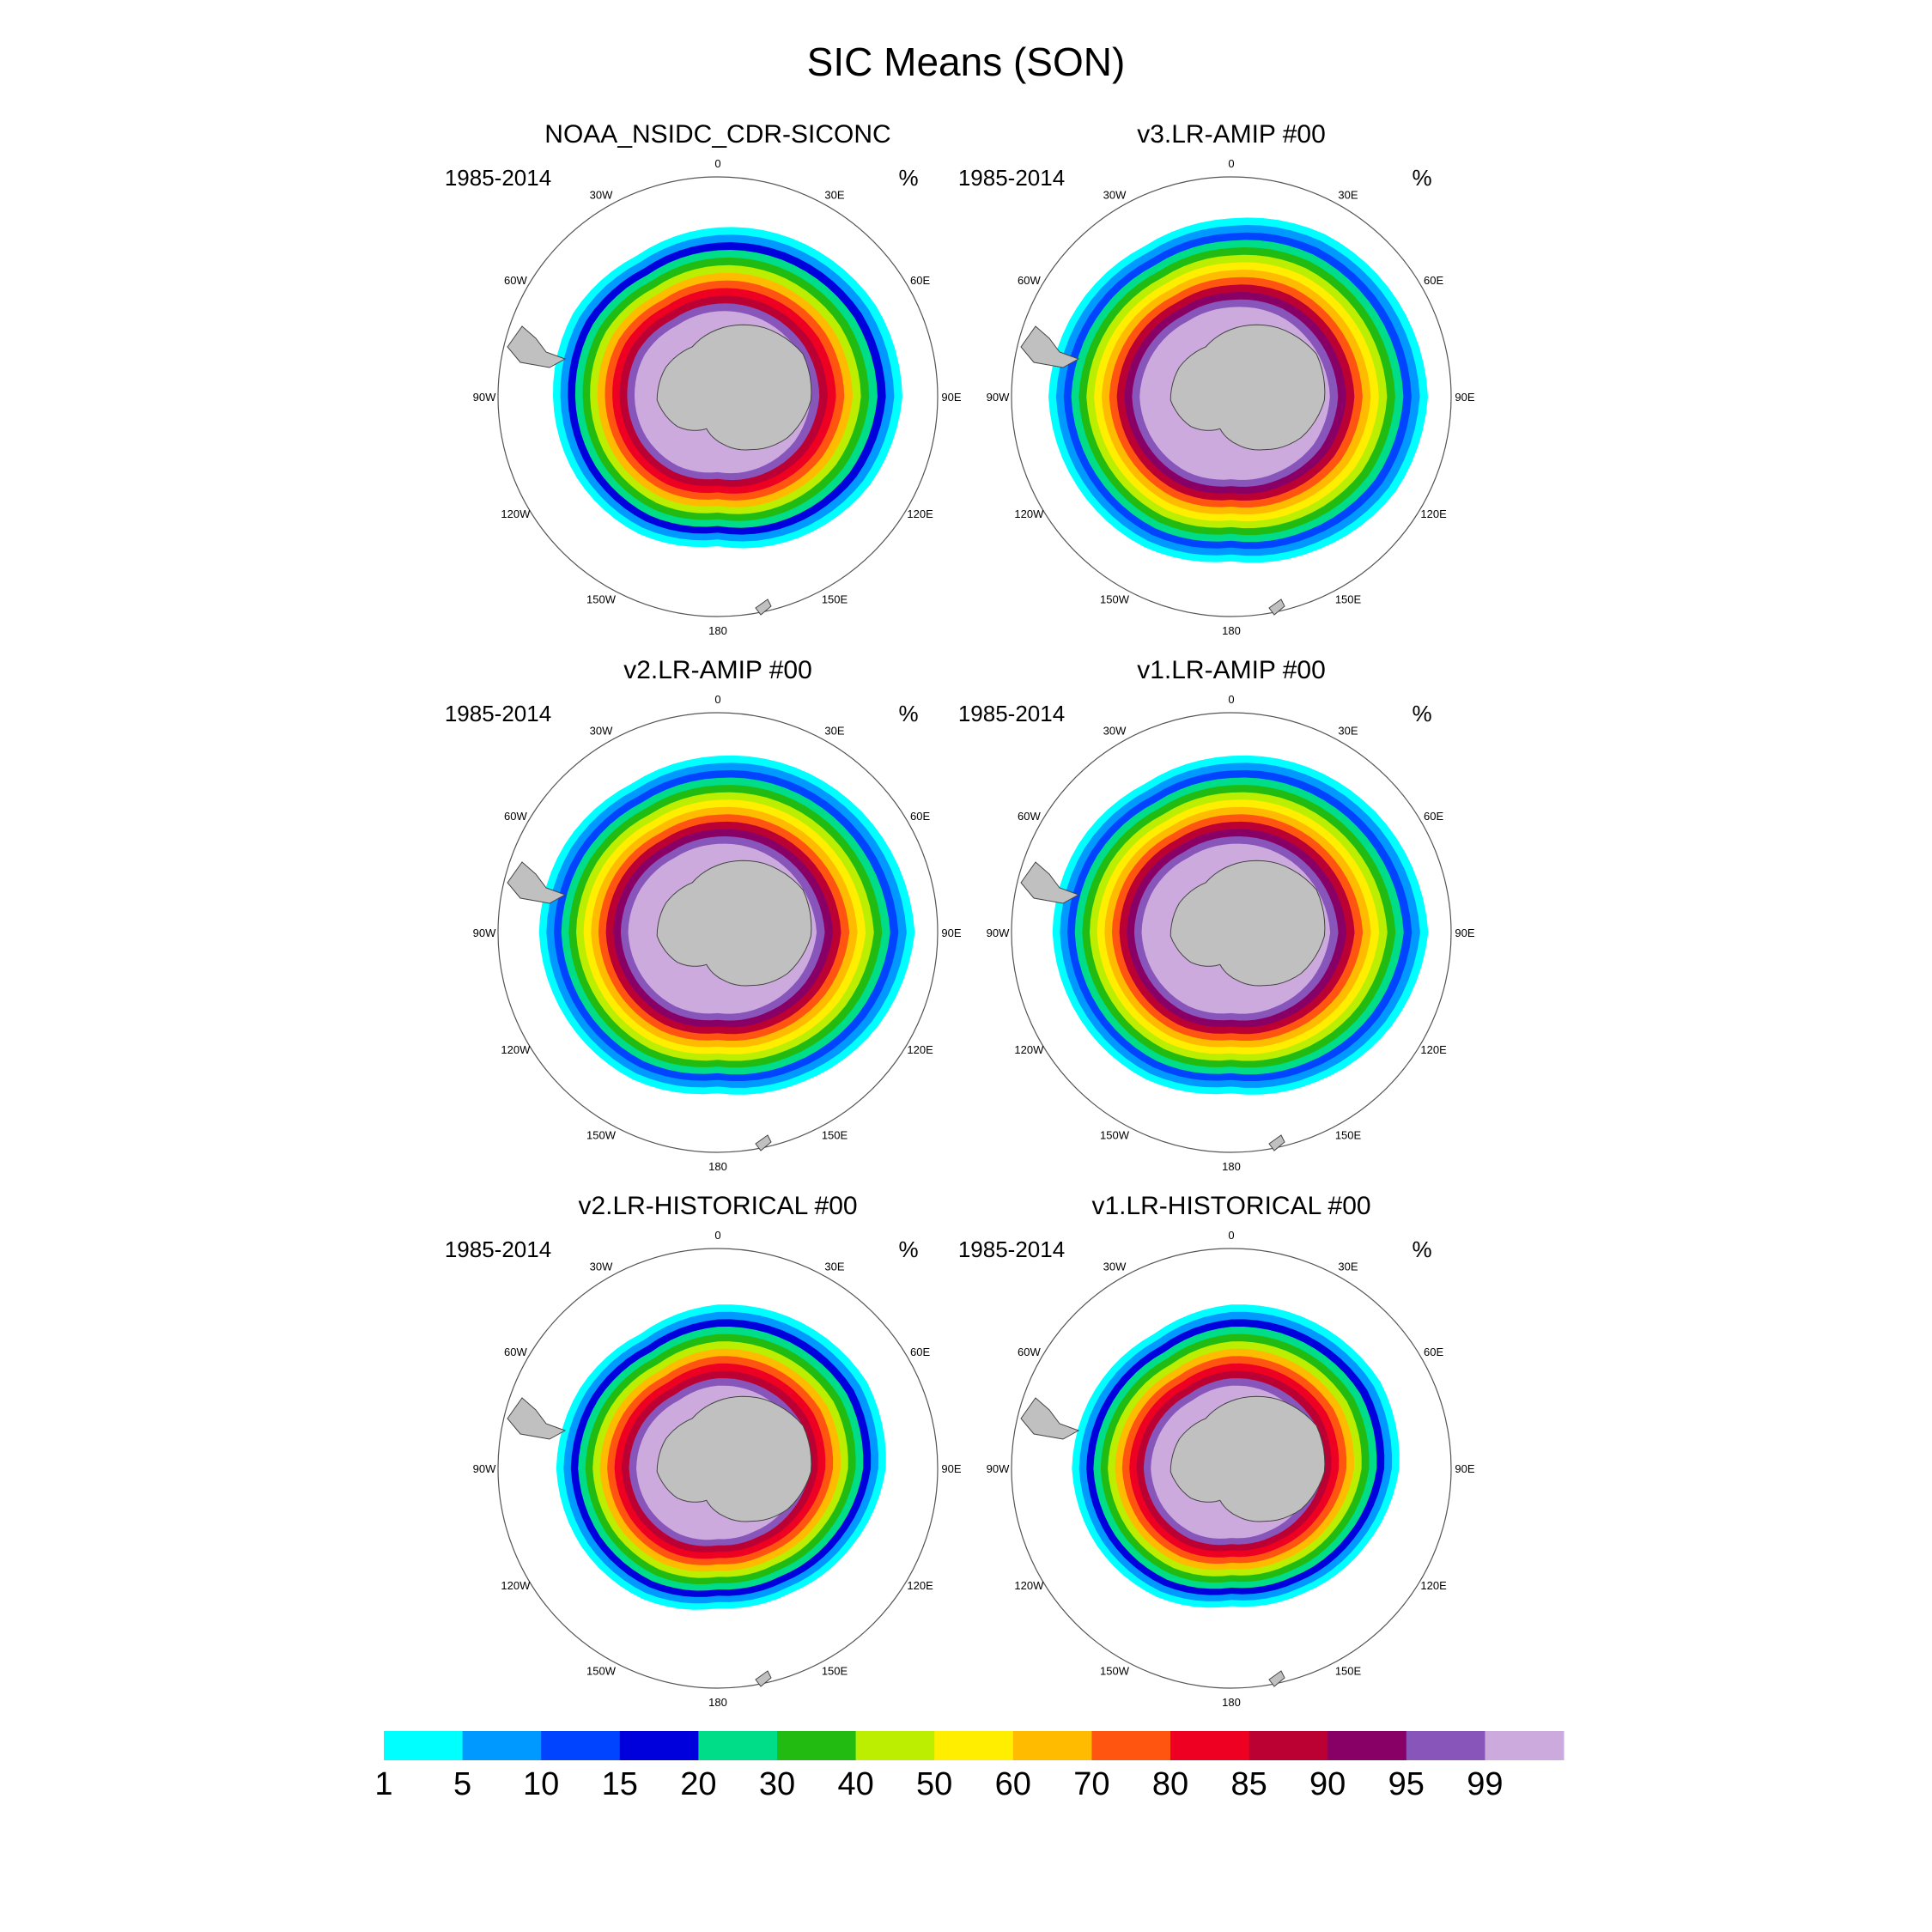 The image size is (1932, 1932). What do you see at coordinates (1485, 1784) in the screenshot?
I see `colorbar-label: 99` at bounding box center [1485, 1784].